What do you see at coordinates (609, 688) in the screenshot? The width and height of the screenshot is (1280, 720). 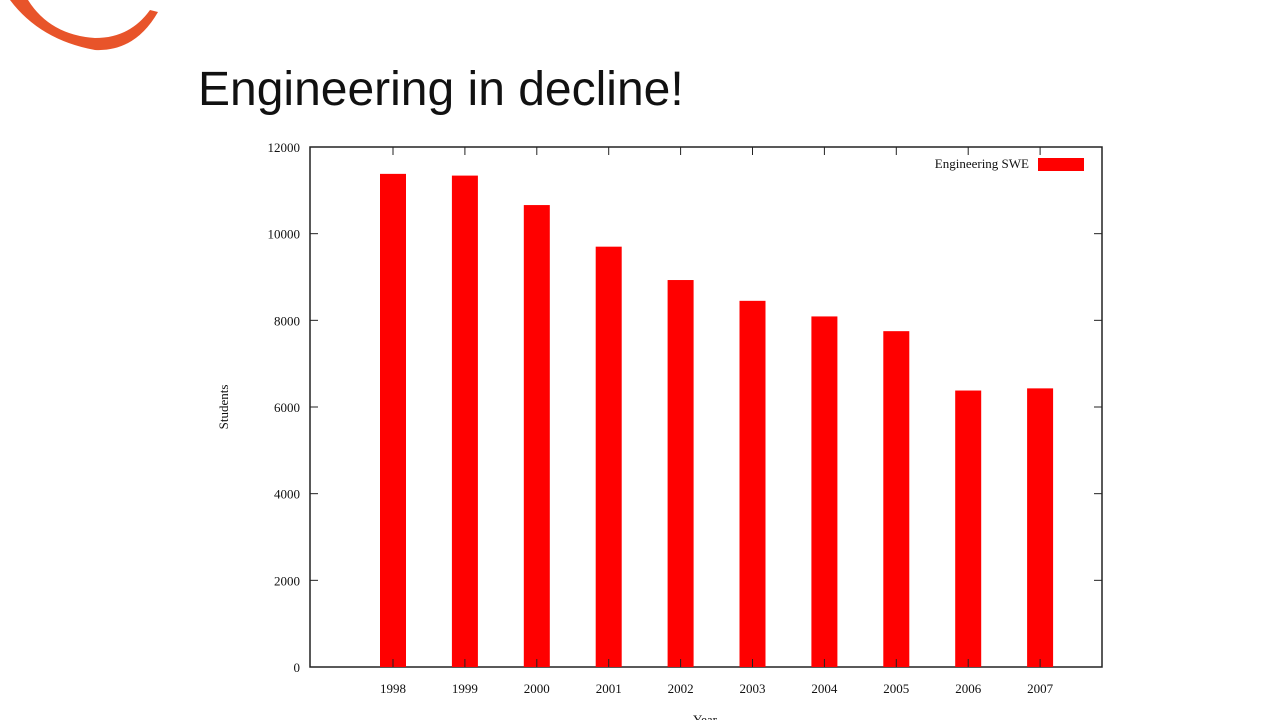 I see `x-tick-label: 2001` at bounding box center [609, 688].